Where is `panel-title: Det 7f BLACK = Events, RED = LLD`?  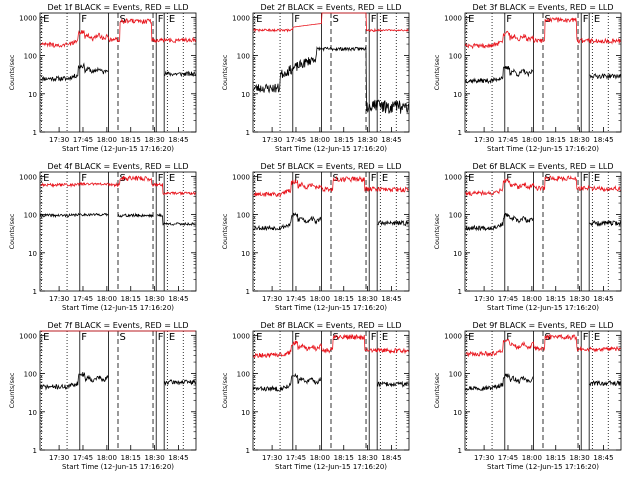
panel-title: Det 7f BLACK = Events, RED = LLD is located at coordinates (117, 325).